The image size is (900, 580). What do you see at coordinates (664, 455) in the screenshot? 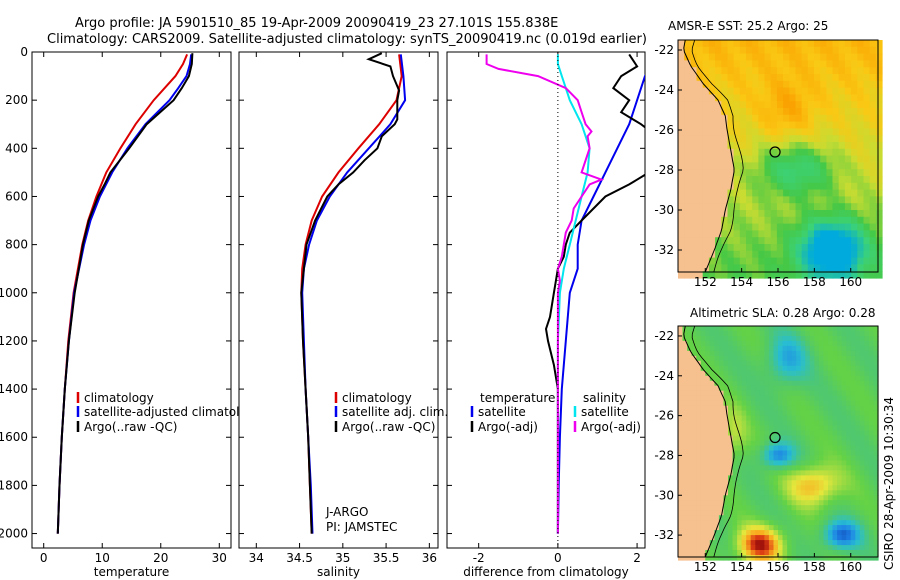
I see `map-sla-ytick-label: -28` at bounding box center [664, 455].